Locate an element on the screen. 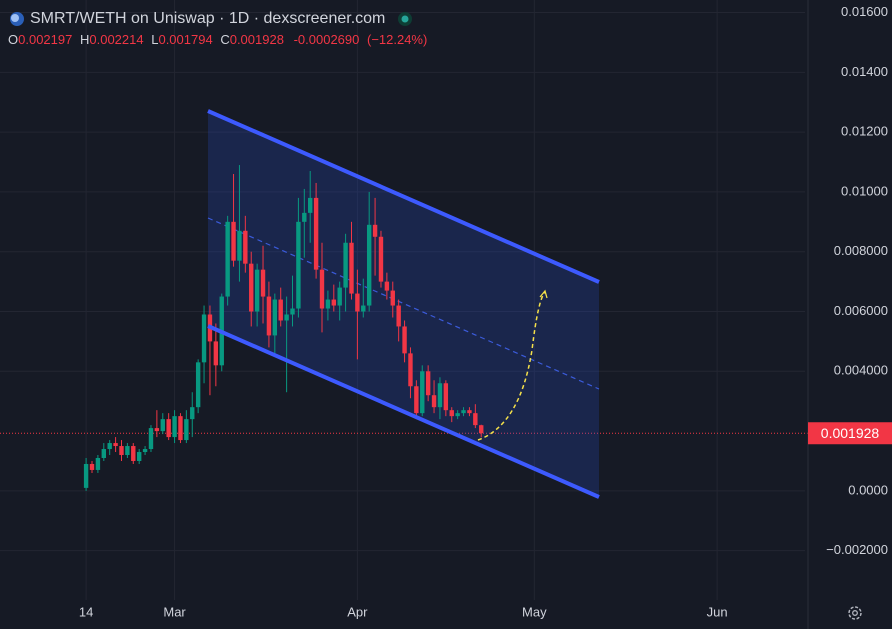  projection-arrow is located at coordinates (543, 294).